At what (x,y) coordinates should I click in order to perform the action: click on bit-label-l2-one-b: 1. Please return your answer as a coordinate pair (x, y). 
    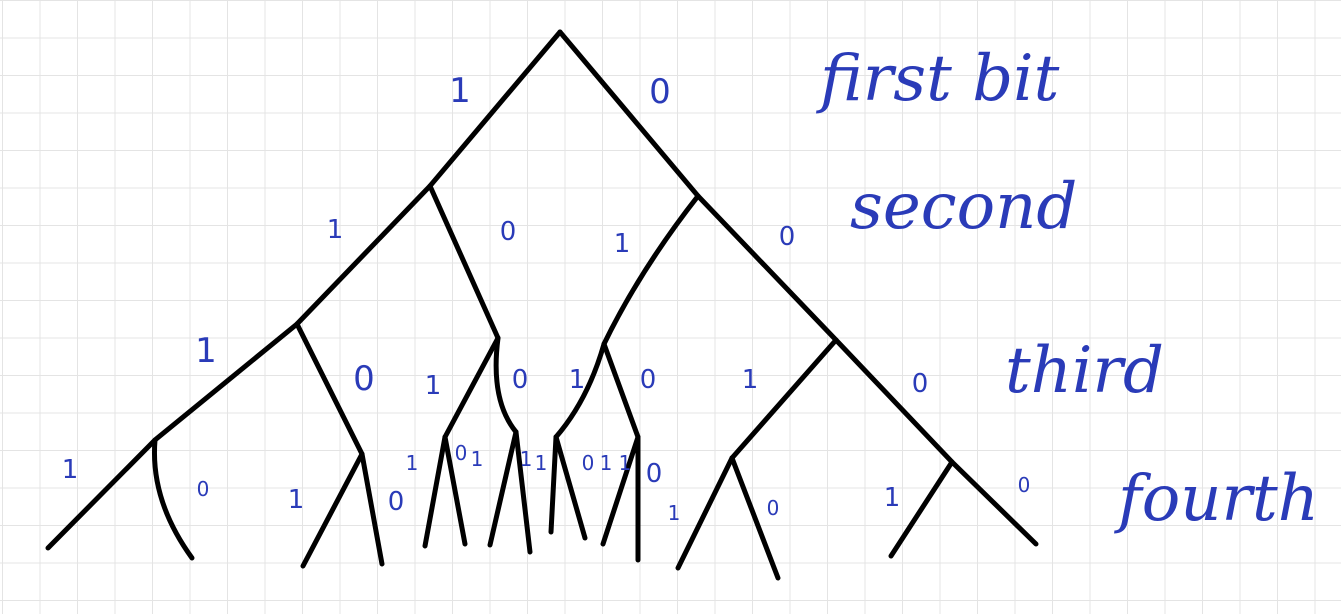
    Looking at the image, I should click on (622, 244).